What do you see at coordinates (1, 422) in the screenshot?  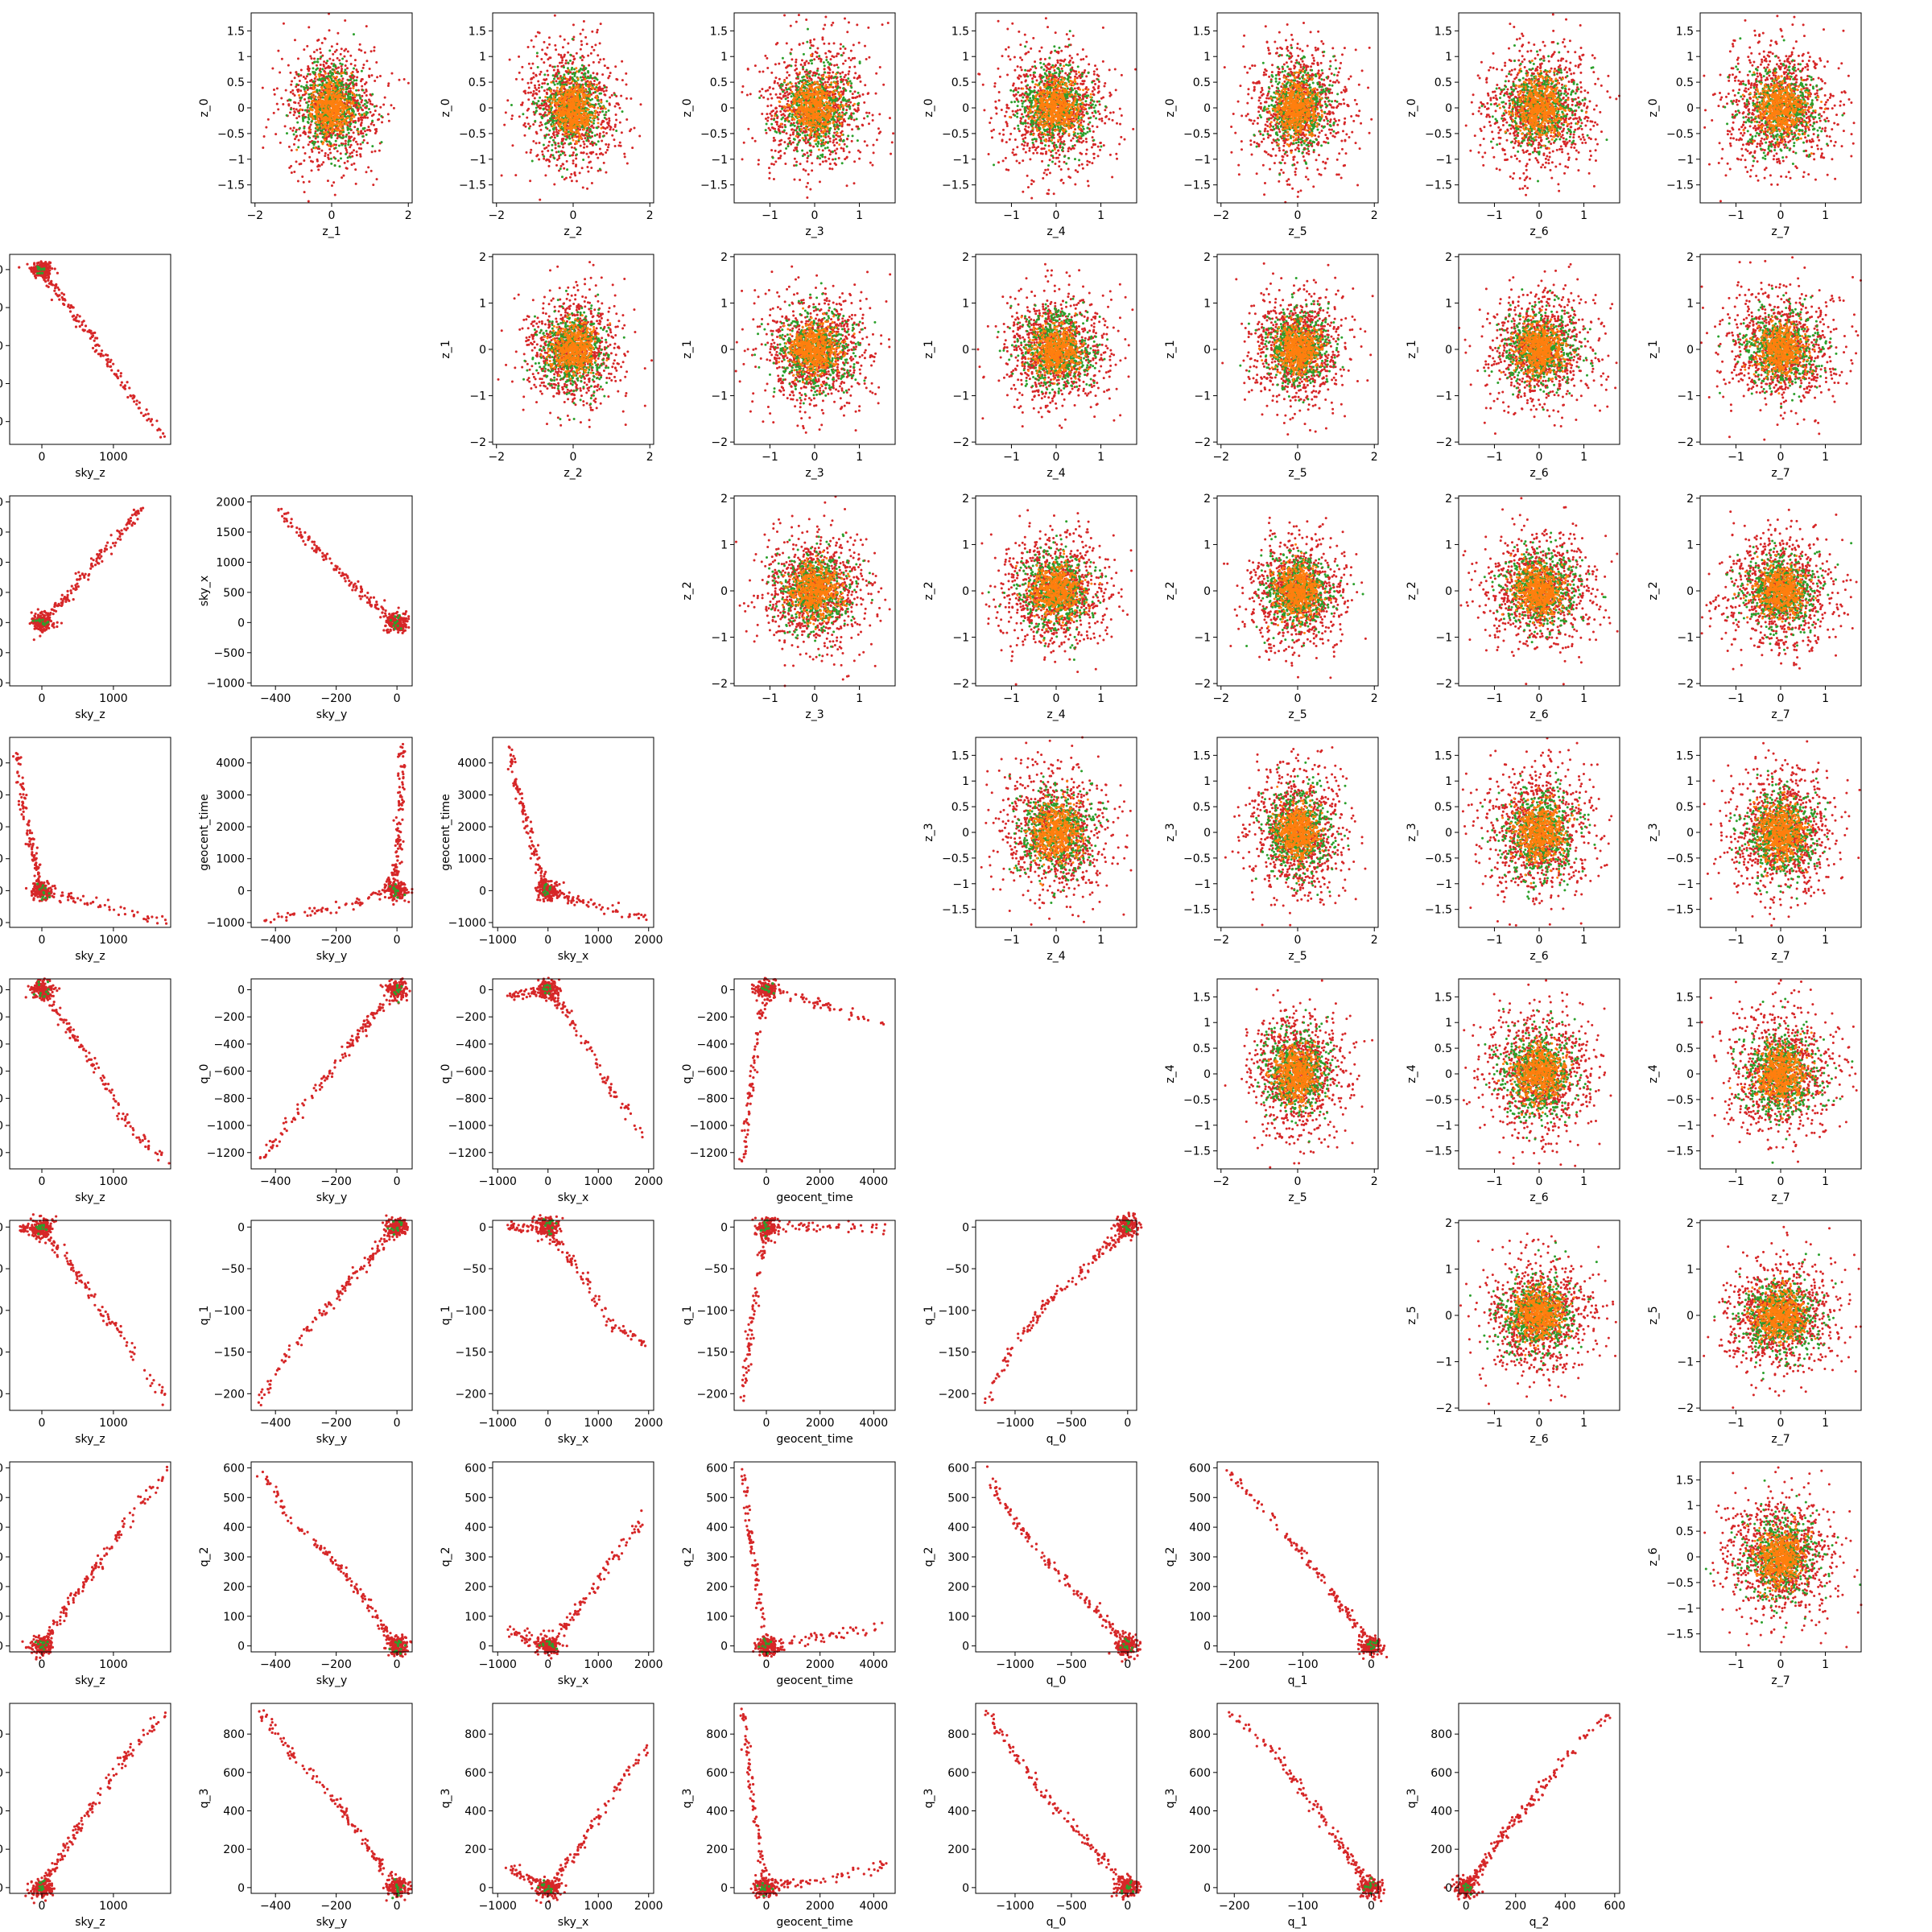 I see `y-tick-label: −400` at bounding box center [1, 422].